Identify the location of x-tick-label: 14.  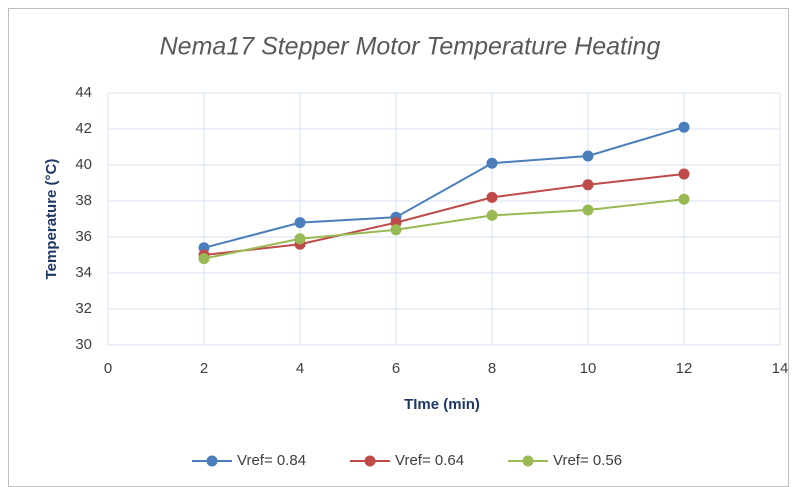
(780, 368).